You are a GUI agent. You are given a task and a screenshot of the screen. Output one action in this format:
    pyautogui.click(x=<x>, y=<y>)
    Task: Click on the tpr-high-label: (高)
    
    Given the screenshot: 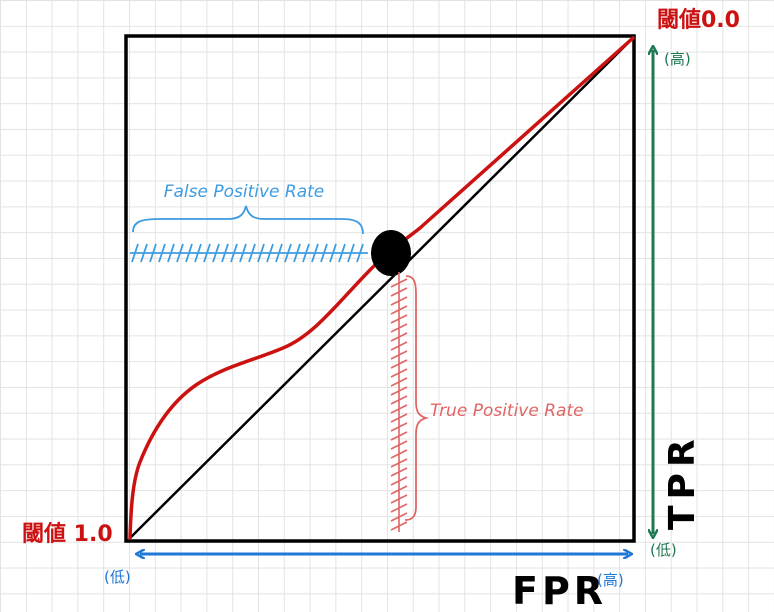 What is the action you would take?
    pyautogui.click(x=677, y=59)
    